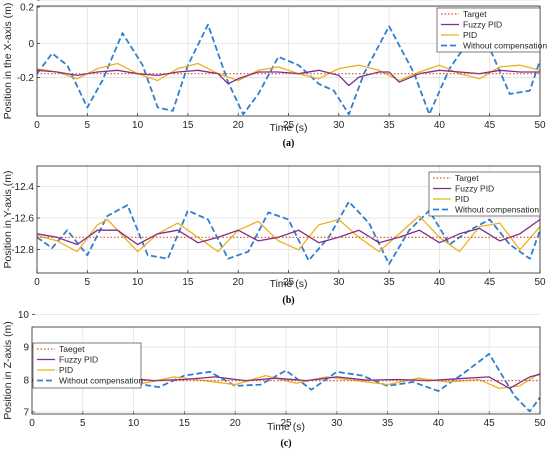  Describe the element at coordinates (27, 1) in the screenshot. I see `y-tick-label: 0.4` at that location.